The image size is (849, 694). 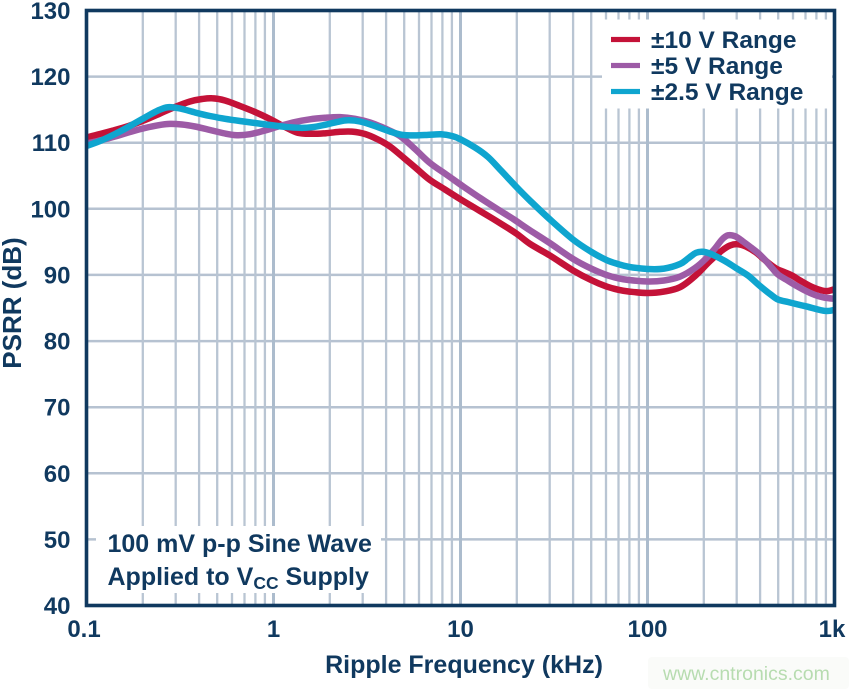 What do you see at coordinates (238, 578) in the screenshot?
I see `svg-text: Applied to VCC Supply` at bounding box center [238, 578].